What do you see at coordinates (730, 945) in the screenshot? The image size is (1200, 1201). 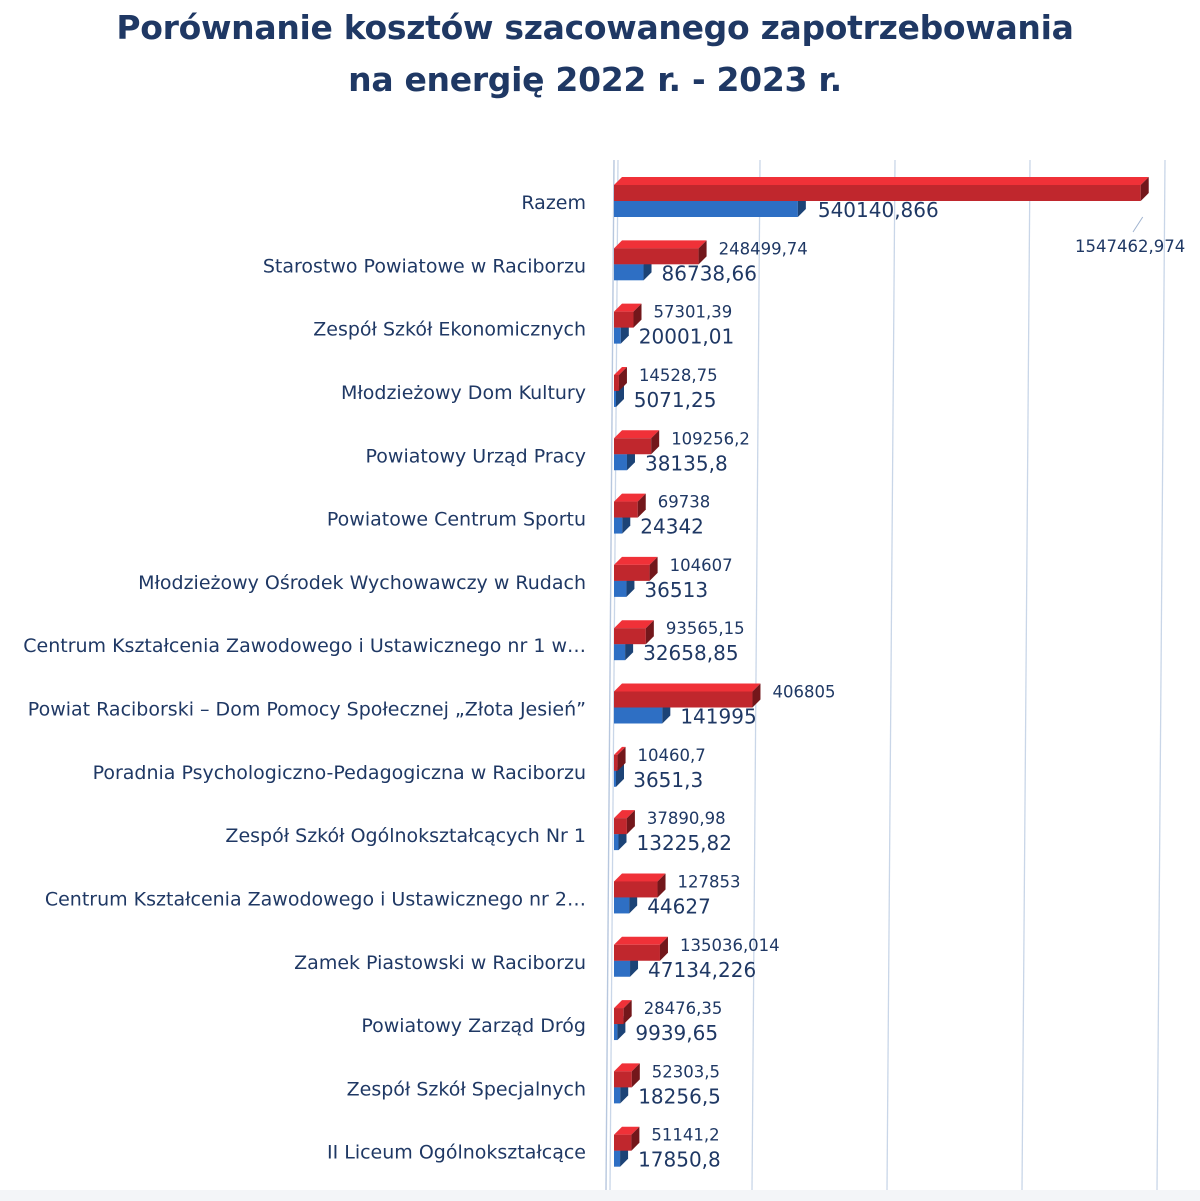 I see `data-label-2022: 135036,014` at bounding box center [730, 945].